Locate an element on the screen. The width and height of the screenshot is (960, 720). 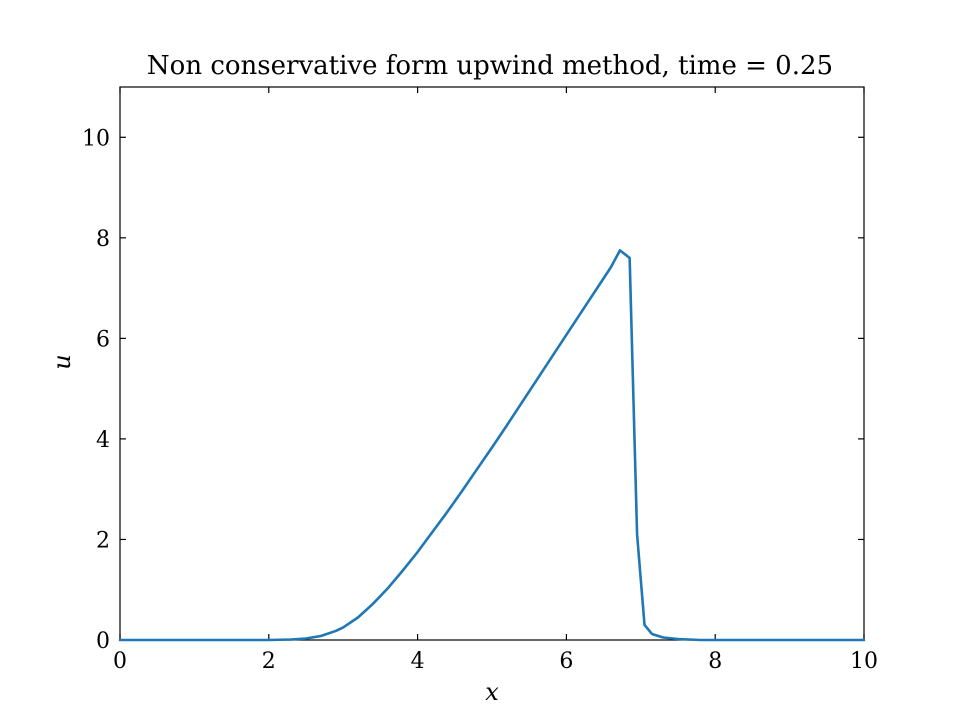
x-tick-label: 4 is located at coordinates (418, 661).